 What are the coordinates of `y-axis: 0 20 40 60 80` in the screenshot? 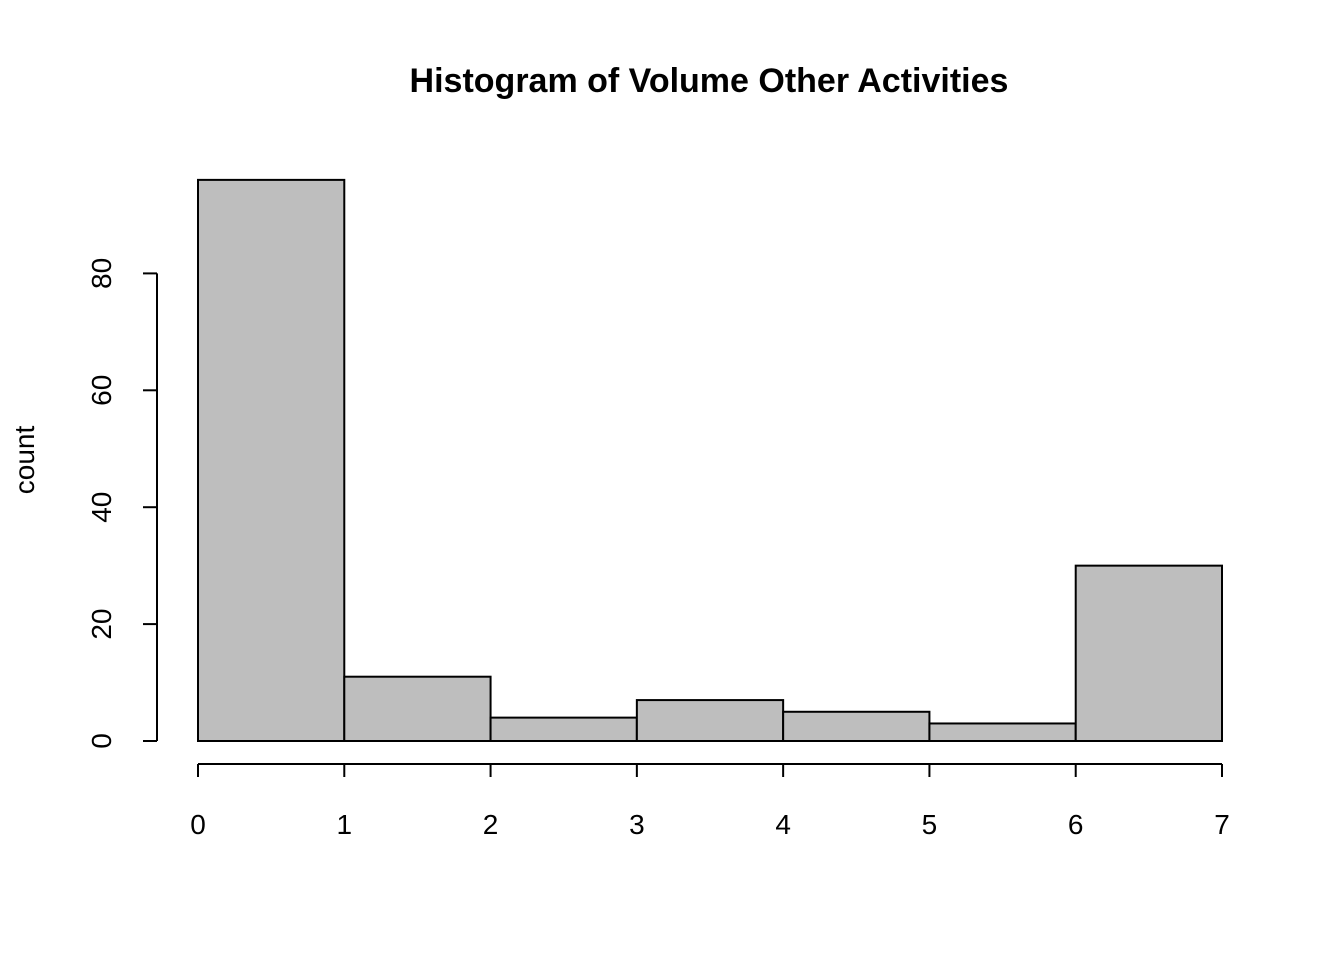 It's located at (122, 503).